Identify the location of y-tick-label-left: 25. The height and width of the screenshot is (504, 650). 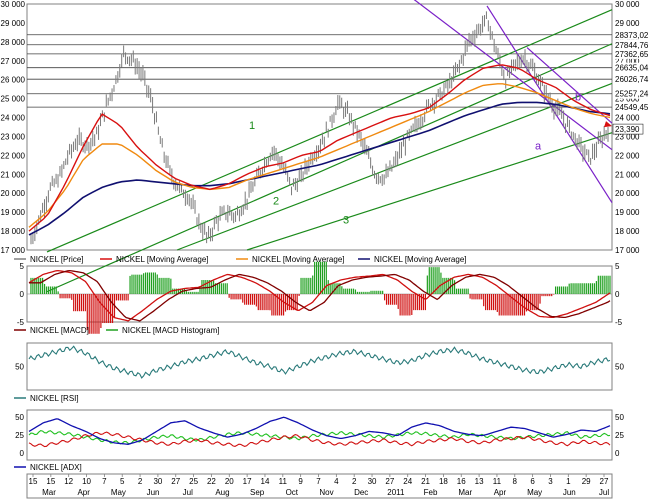
(19, 435).